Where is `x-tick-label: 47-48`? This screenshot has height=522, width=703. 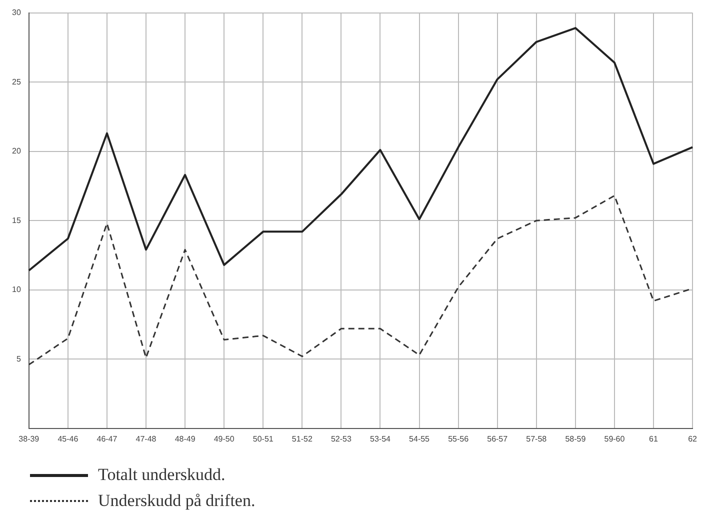
x-tick-label: 47-48 is located at coordinates (146, 439).